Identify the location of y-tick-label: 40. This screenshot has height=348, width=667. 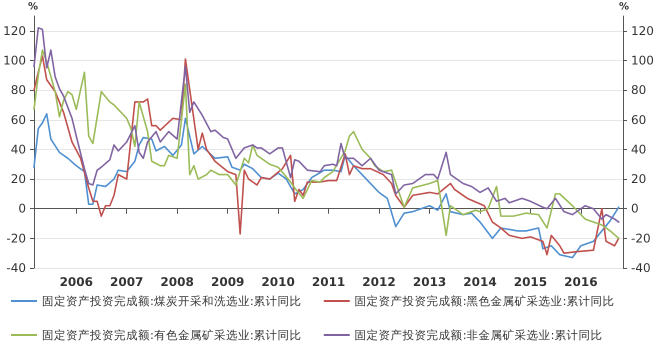
(18, 149).